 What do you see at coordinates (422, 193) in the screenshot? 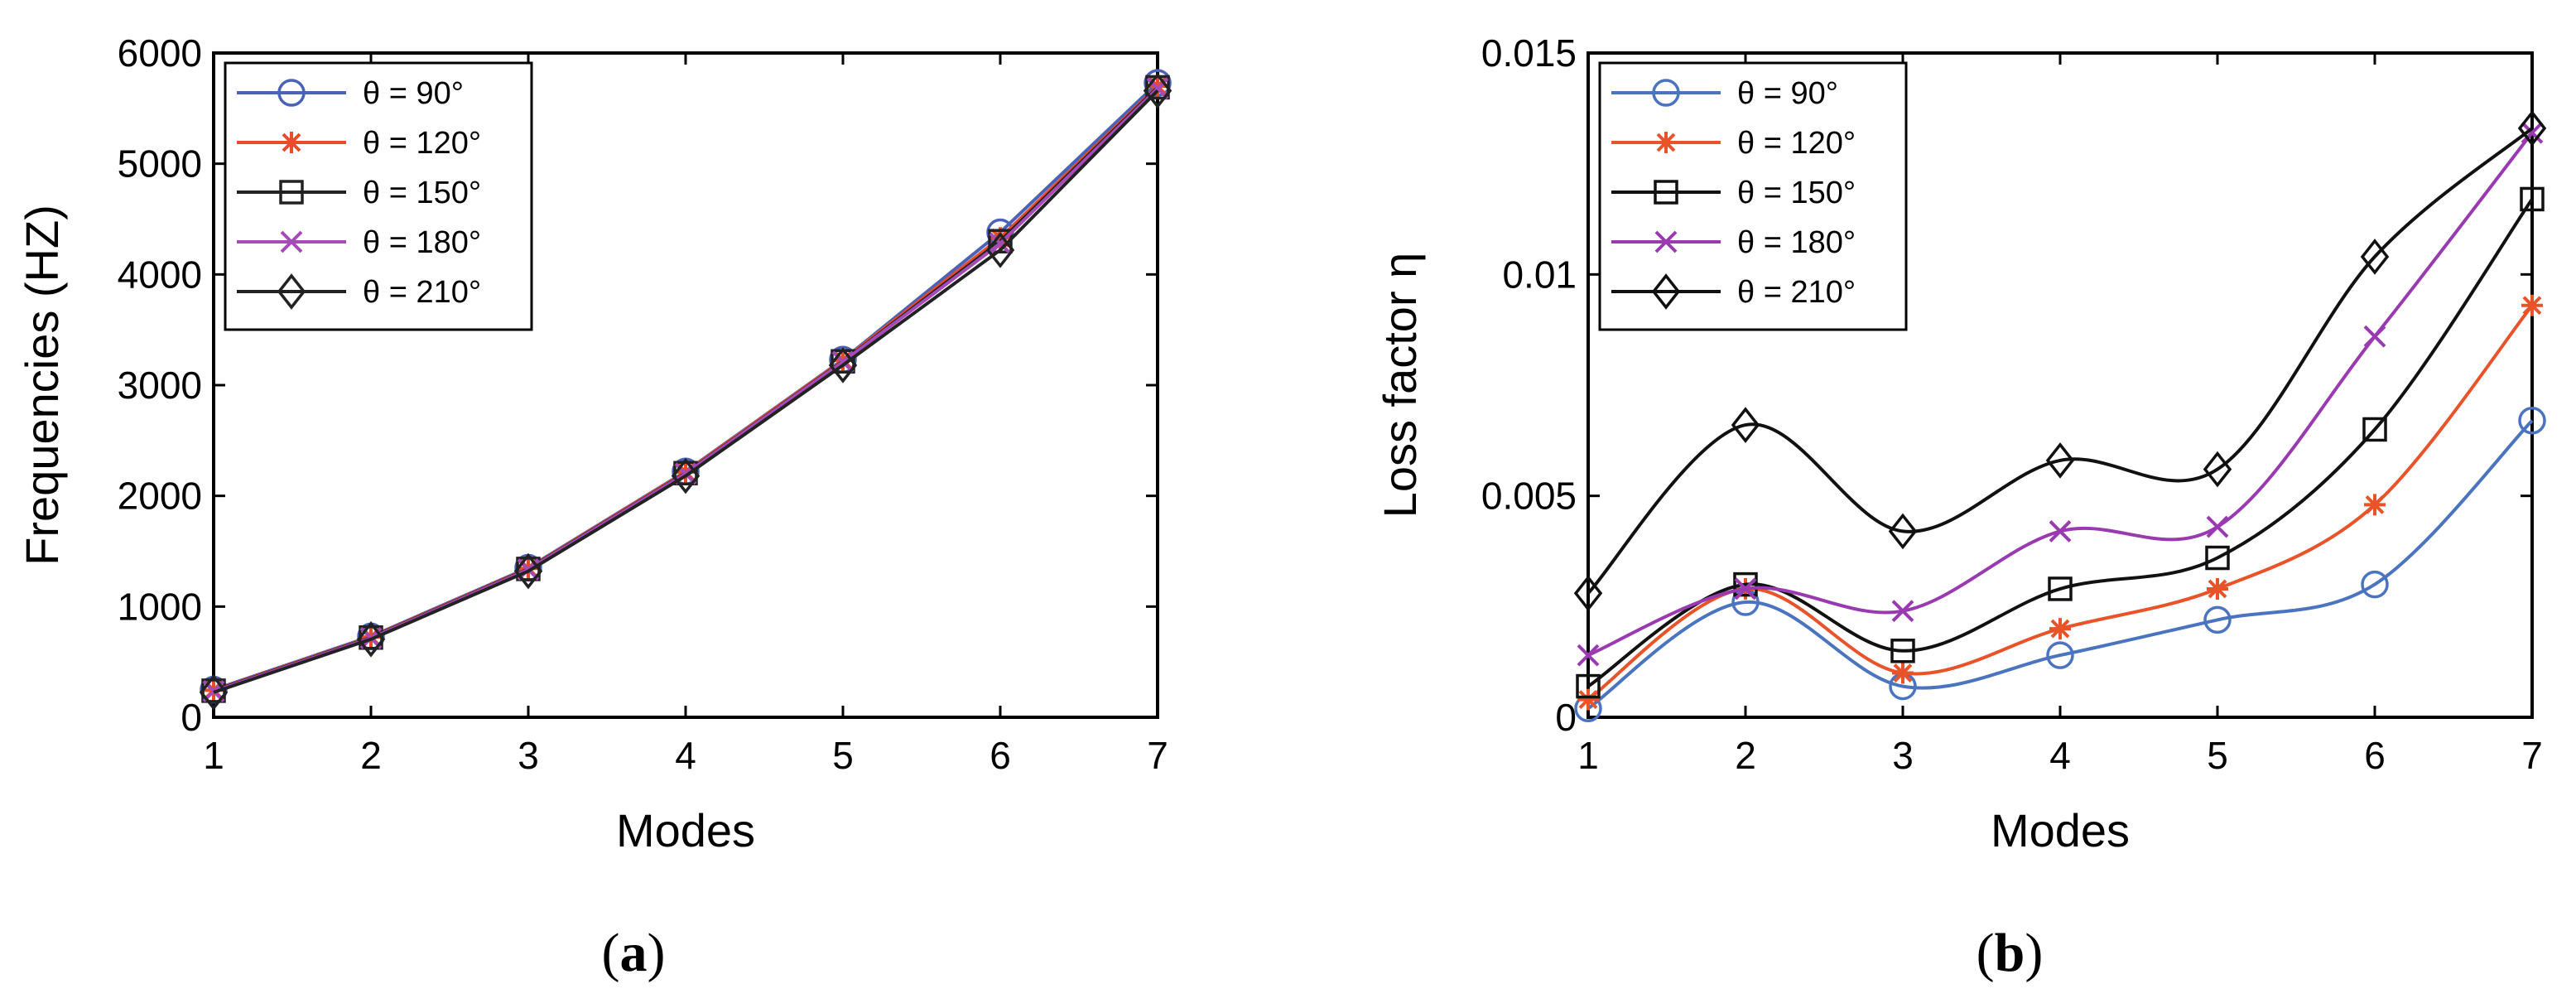
I see `chart-a-legend-label-3: θ = 150°` at bounding box center [422, 193].